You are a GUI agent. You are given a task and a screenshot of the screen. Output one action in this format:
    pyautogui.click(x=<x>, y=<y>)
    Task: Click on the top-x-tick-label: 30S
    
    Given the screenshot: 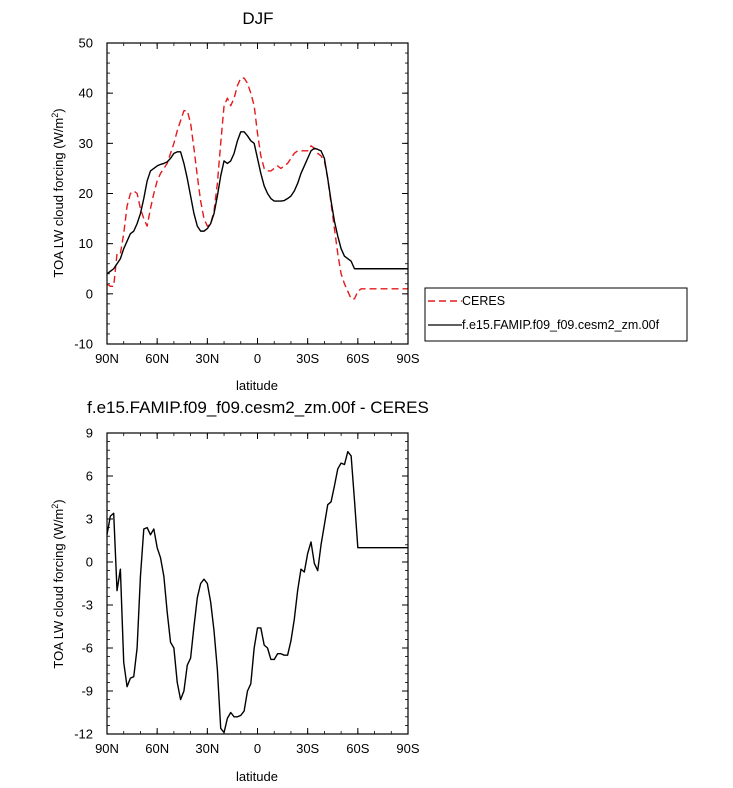 What is the action you would take?
    pyautogui.click(x=307, y=358)
    